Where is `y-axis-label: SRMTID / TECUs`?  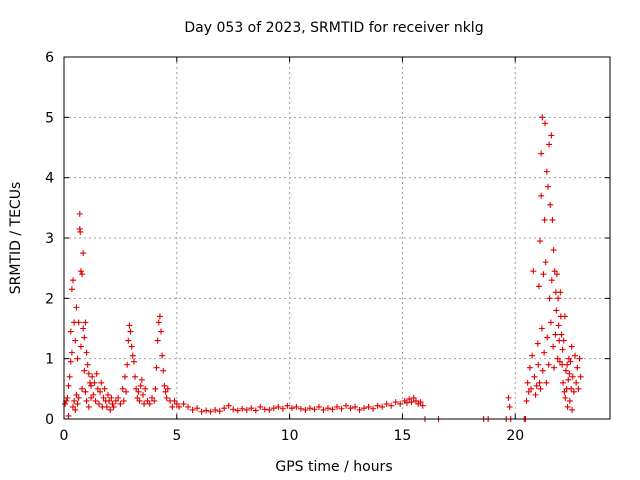 y-axis-label: SRMTID / TECUs is located at coordinates (16, 238).